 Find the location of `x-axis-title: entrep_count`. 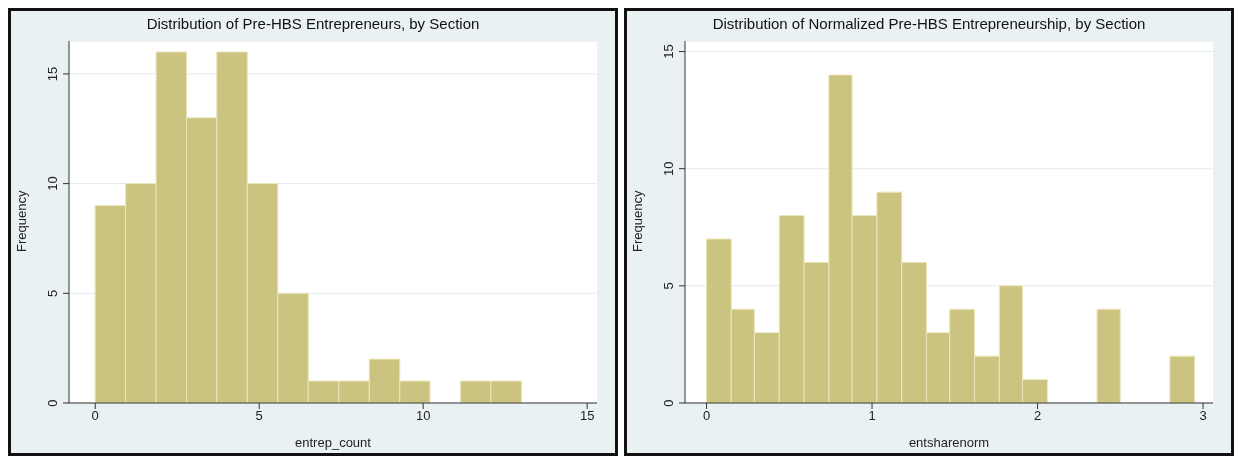

x-axis-title: entrep_count is located at coordinates (333, 442).